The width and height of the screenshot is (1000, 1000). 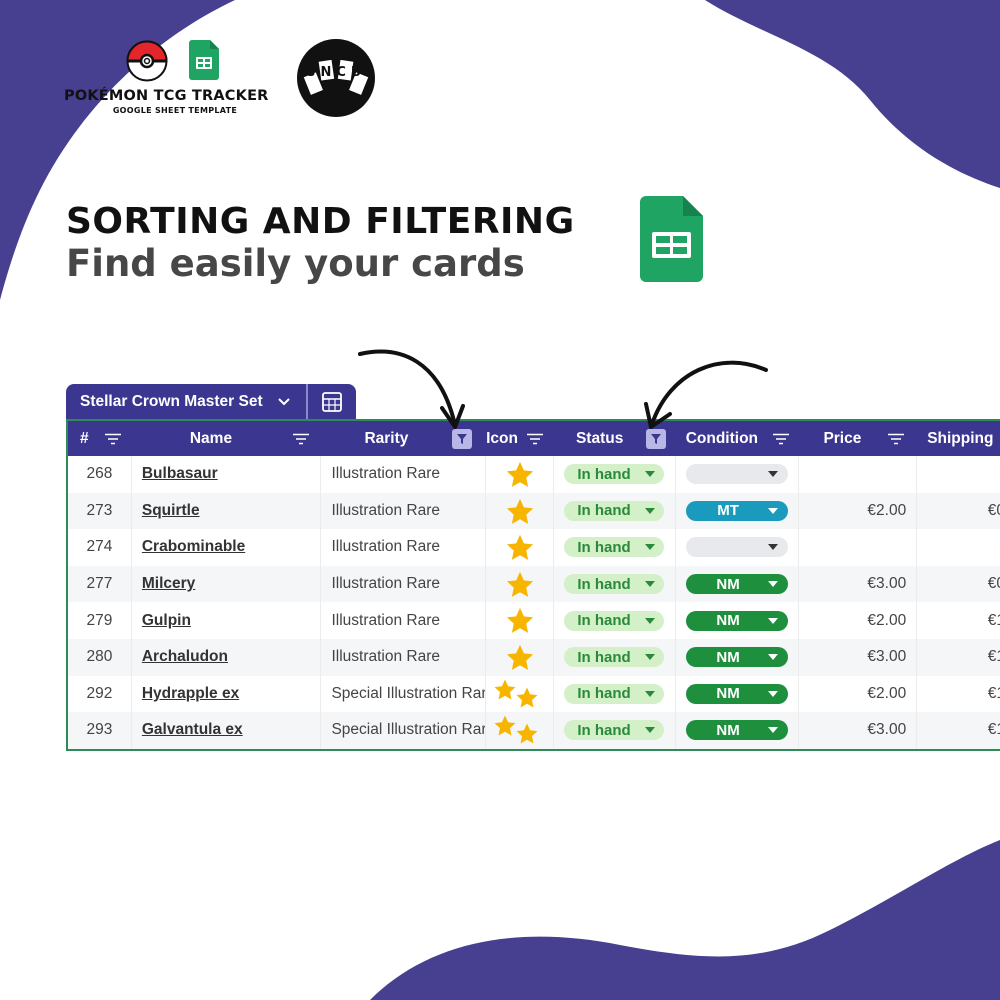 I want to click on cell-number: 293, so click(x=100, y=730).